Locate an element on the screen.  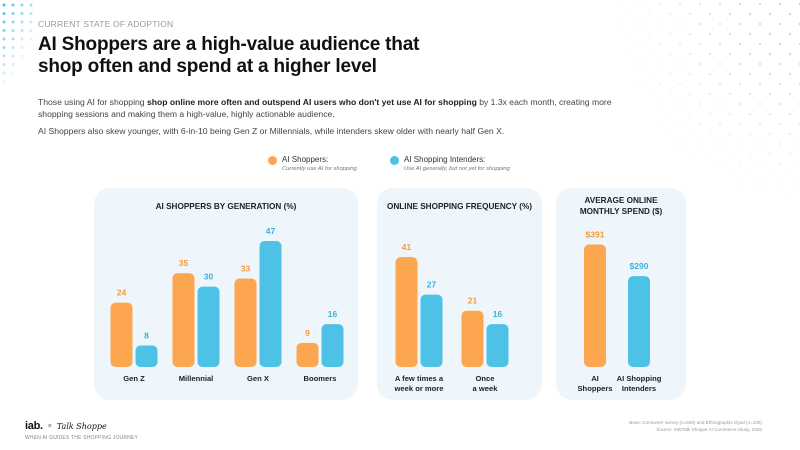
category-label-ai-shopping-intenders: Intenders is located at coordinates (639, 388).